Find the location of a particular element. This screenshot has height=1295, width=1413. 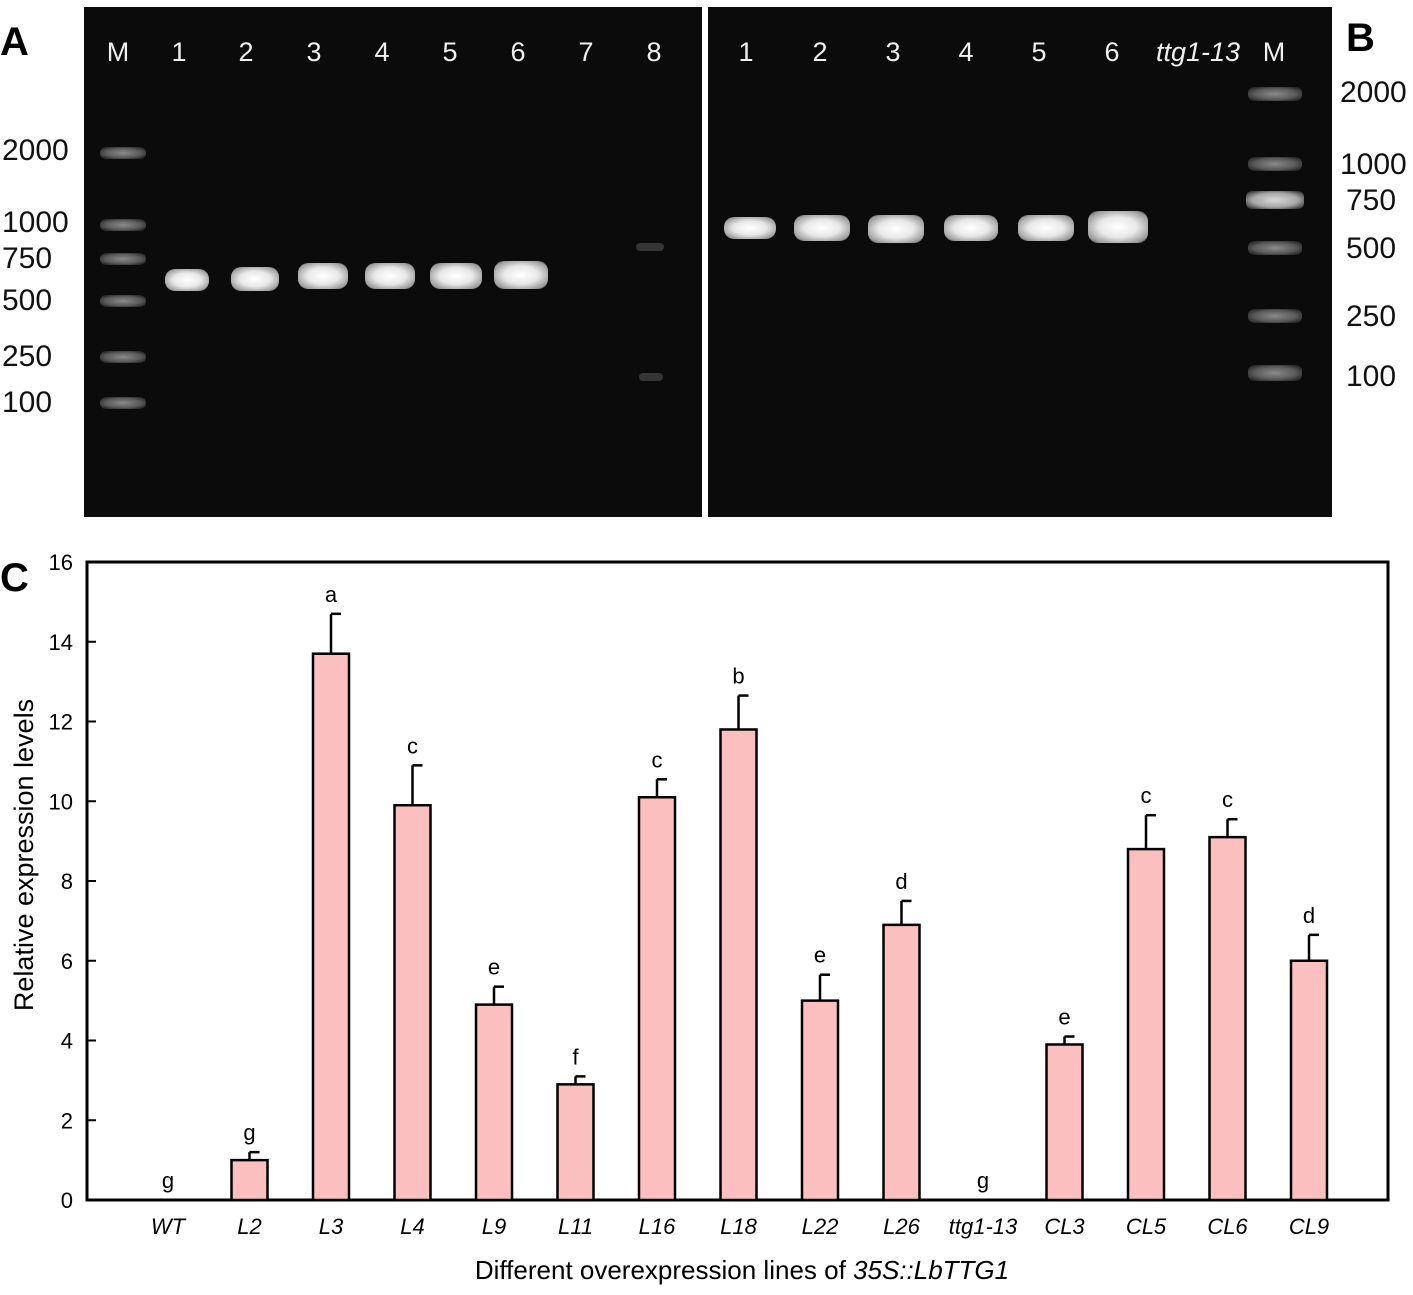

gel-a-size-label: 500 is located at coordinates (27, 300).